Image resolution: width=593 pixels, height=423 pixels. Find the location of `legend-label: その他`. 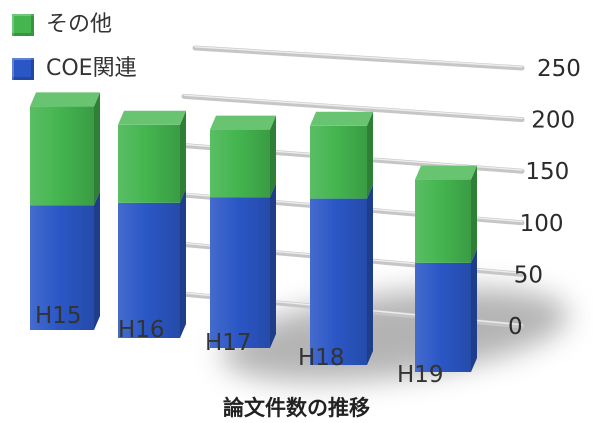

legend-label: その他 is located at coordinates (79, 24).